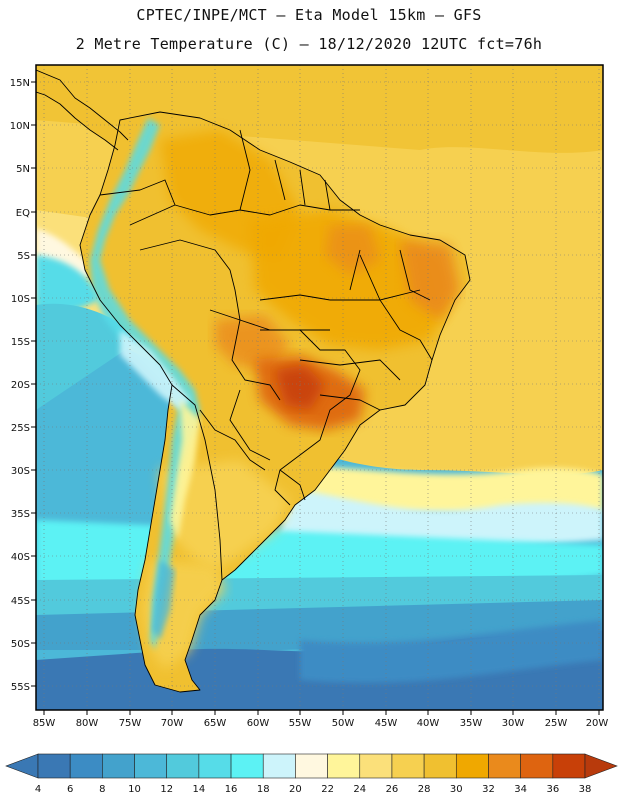 The height and width of the screenshot is (800, 618). What do you see at coordinates (23, 256) in the screenshot?
I see `lat-label-5s: 5S` at bounding box center [23, 256].